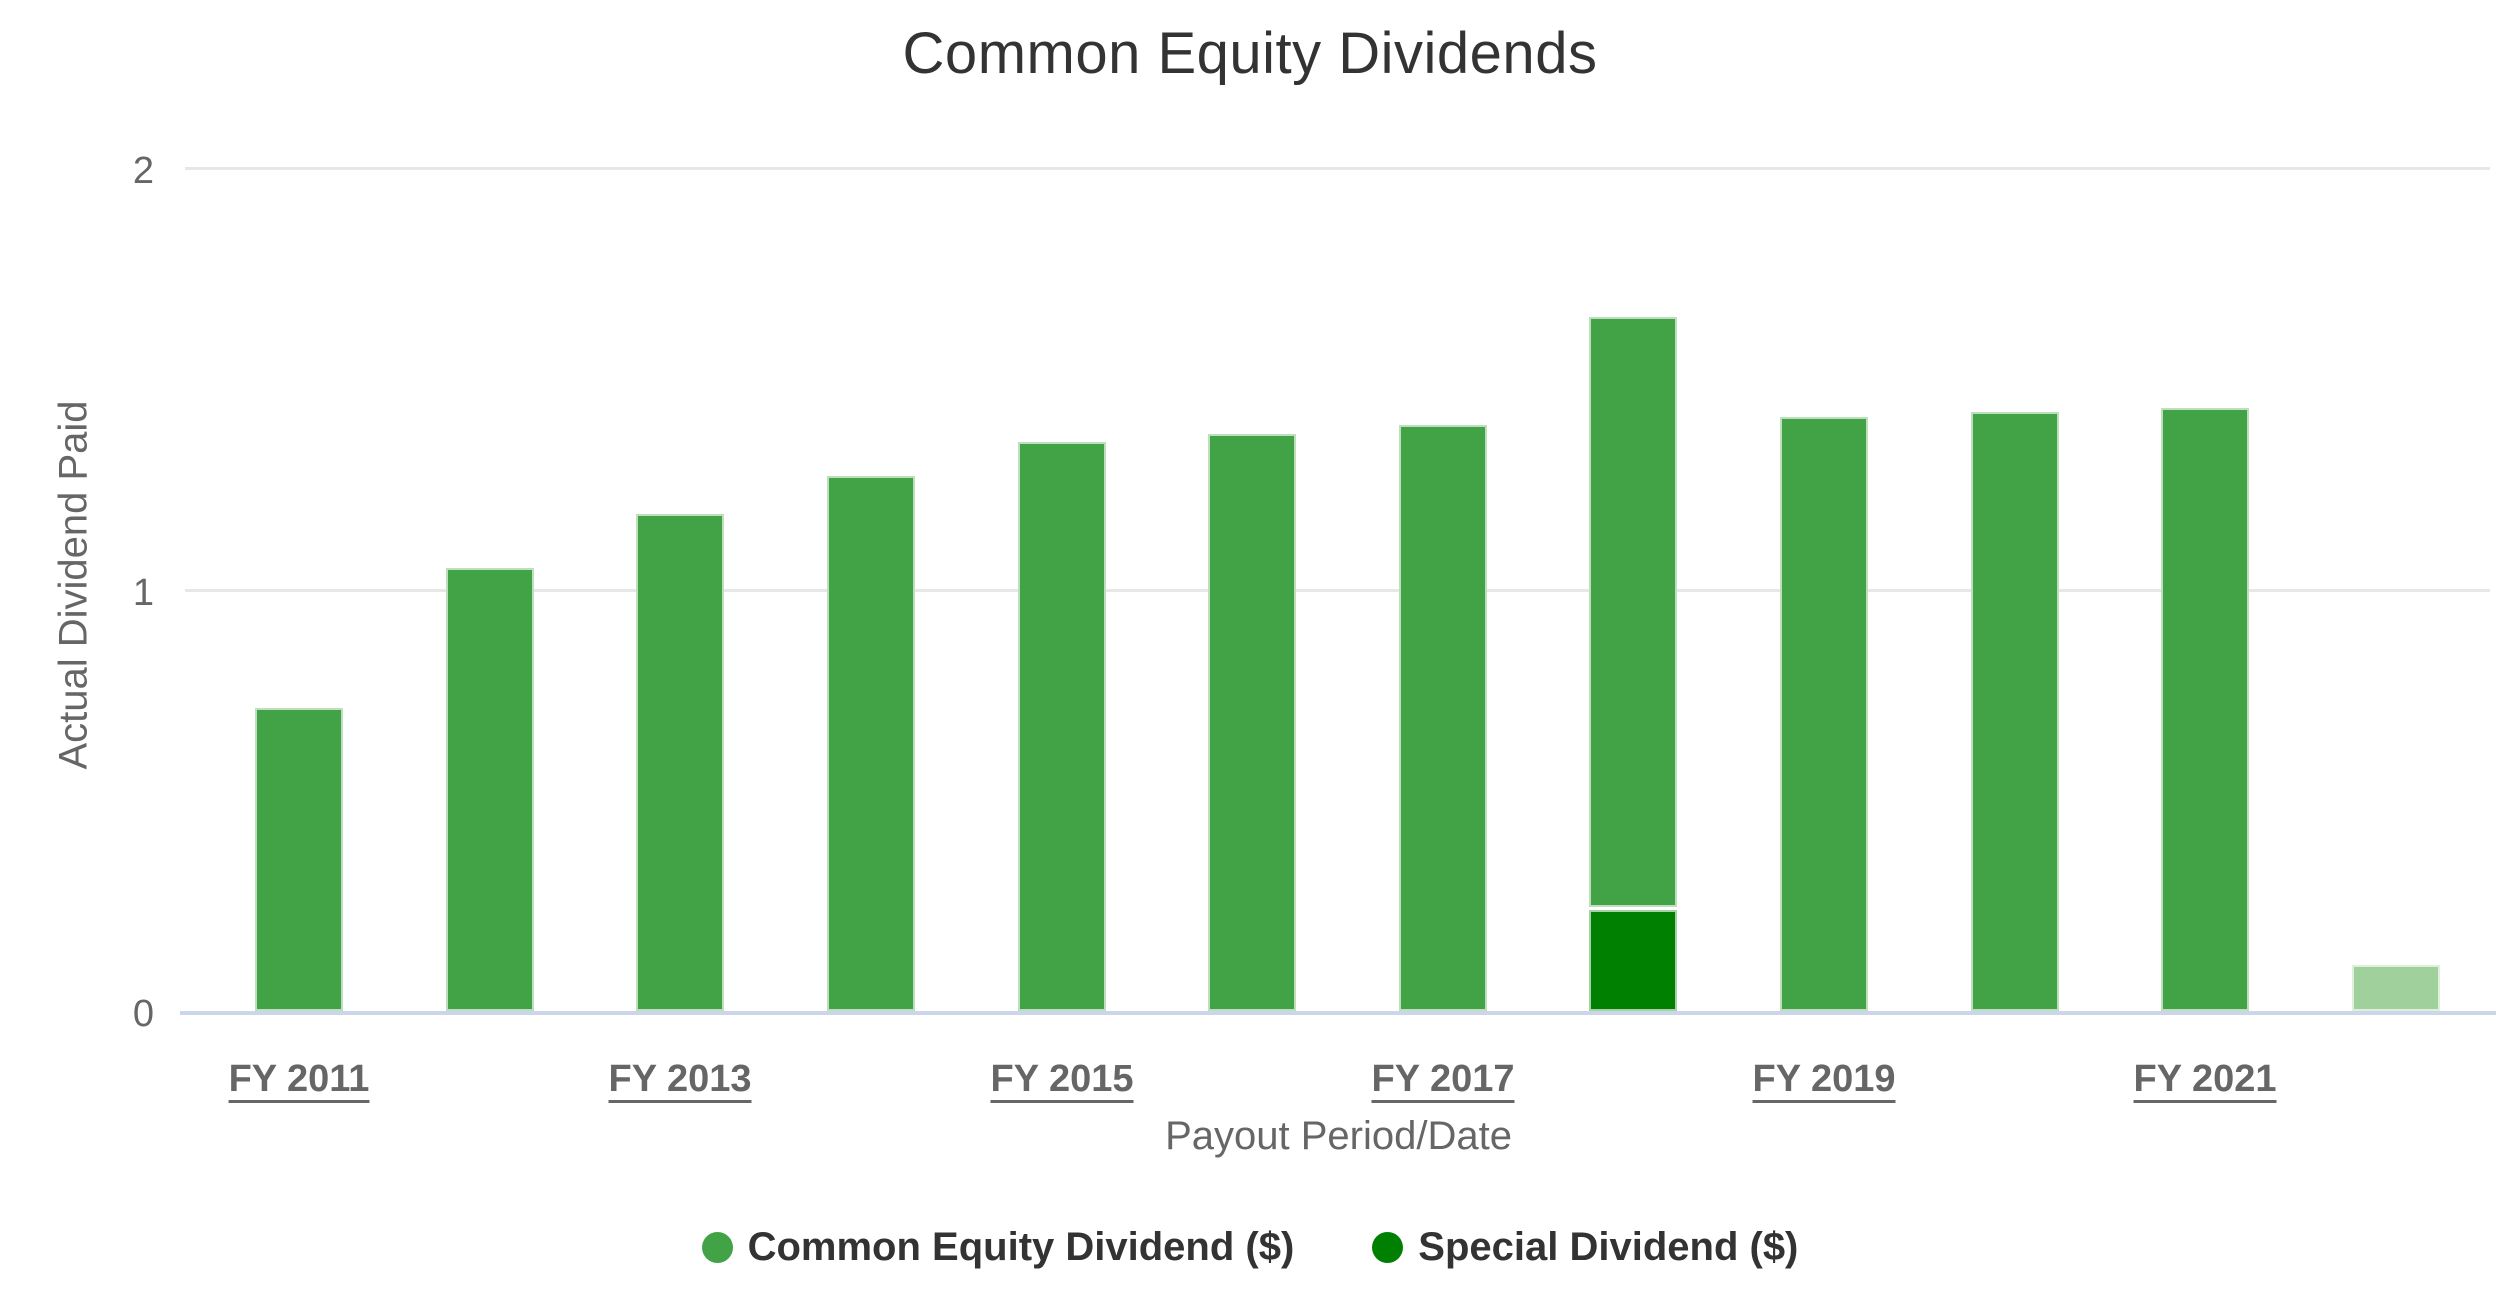 The width and height of the screenshot is (2500, 1298). Describe the element at coordinates (490, 789) in the screenshot. I see `bar-common-fy-2012` at that location.